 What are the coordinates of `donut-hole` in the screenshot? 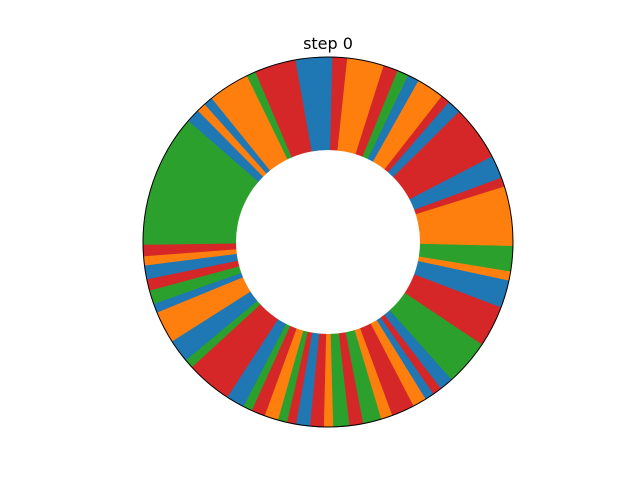 It's located at (328, 242).